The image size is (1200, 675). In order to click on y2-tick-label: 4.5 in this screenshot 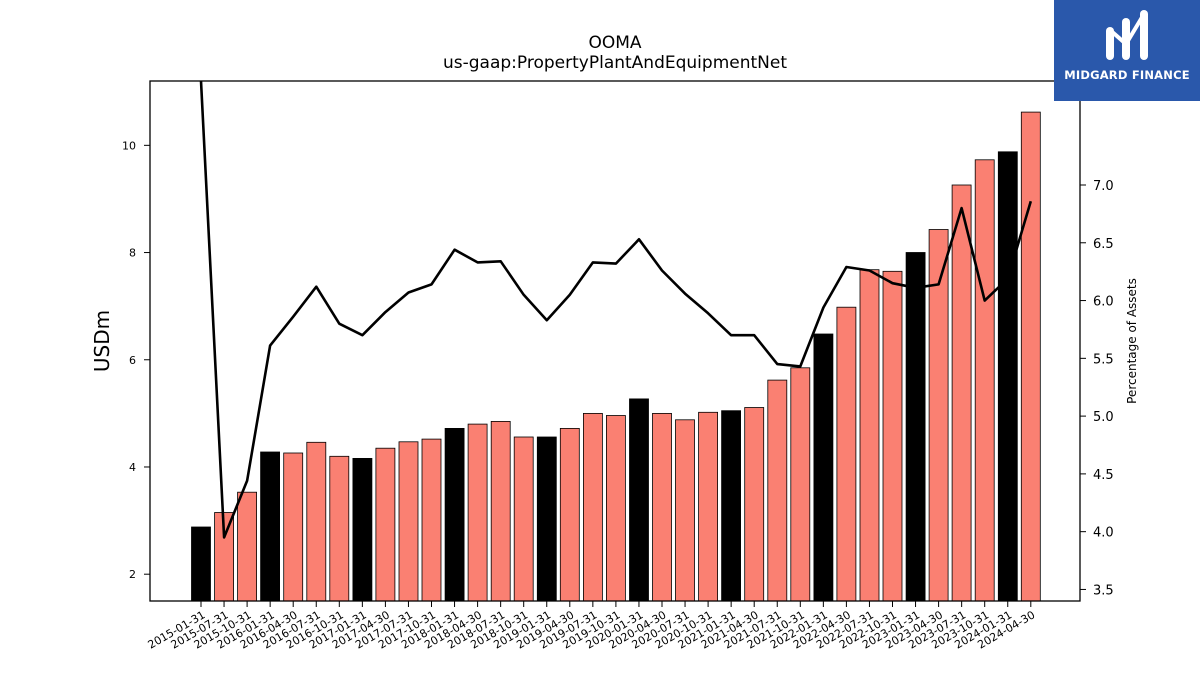, I will do `click(1103, 475)`.